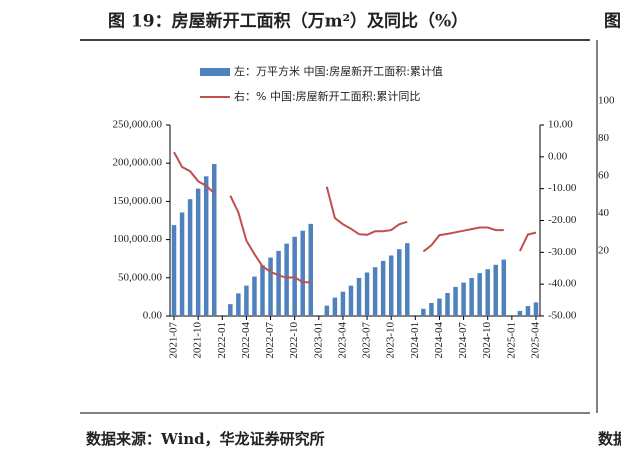  What do you see at coordinates (222, 340) in the screenshot?
I see `x-tick-label: 2022-01` at bounding box center [222, 340].